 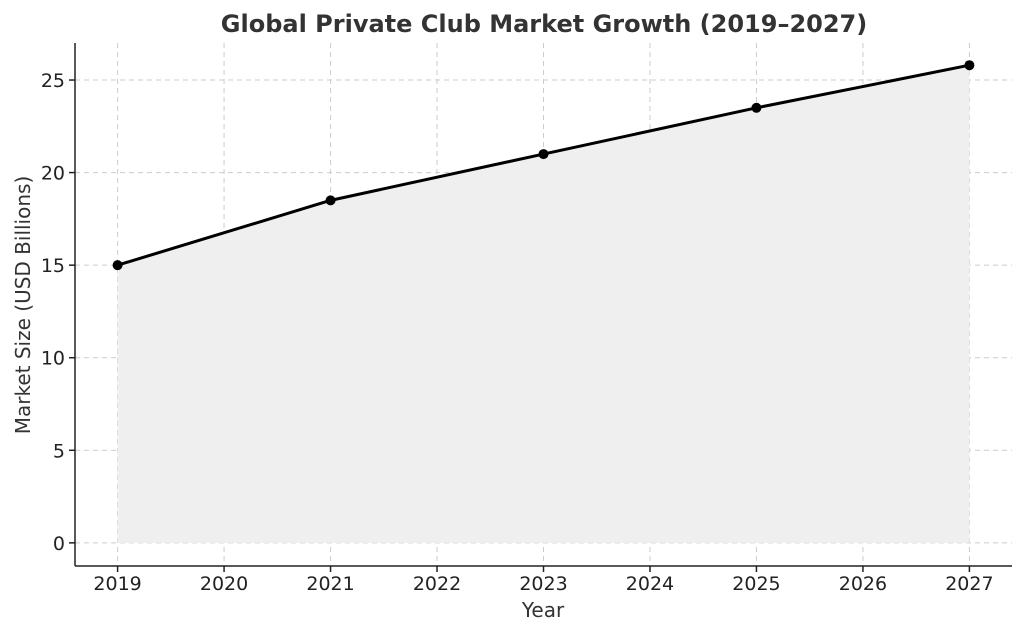 I want to click on y-ticks: 0 5 10 15 20 25, so click(x=58, y=312).